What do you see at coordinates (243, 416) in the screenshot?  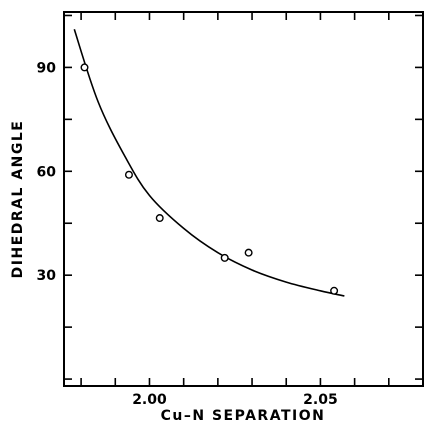 I see `x-axis-label: Cu–N SEPARATION` at bounding box center [243, 416].